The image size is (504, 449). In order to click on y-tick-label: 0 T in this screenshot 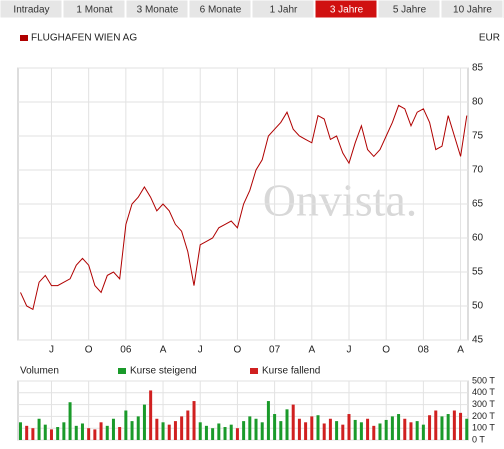, I will do `click(478, 439)`.